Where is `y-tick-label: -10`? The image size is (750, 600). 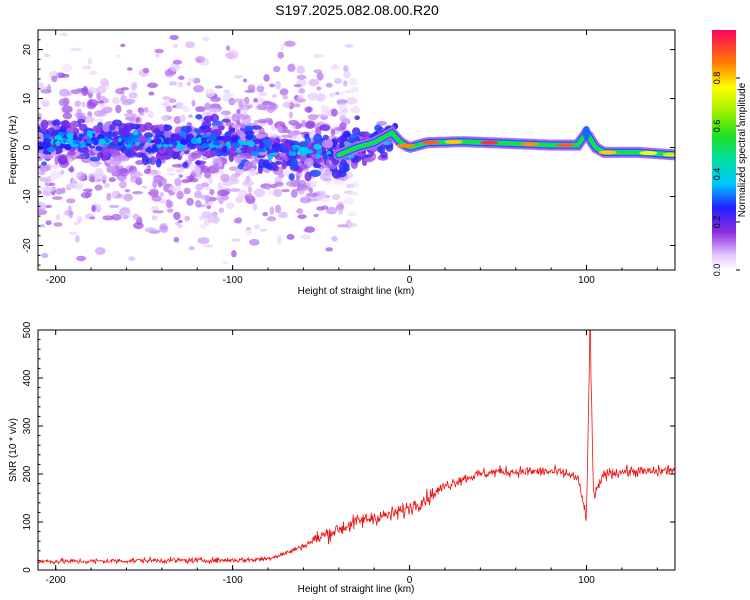
y-tick-label: -10 is located at coordinates (27, 196).